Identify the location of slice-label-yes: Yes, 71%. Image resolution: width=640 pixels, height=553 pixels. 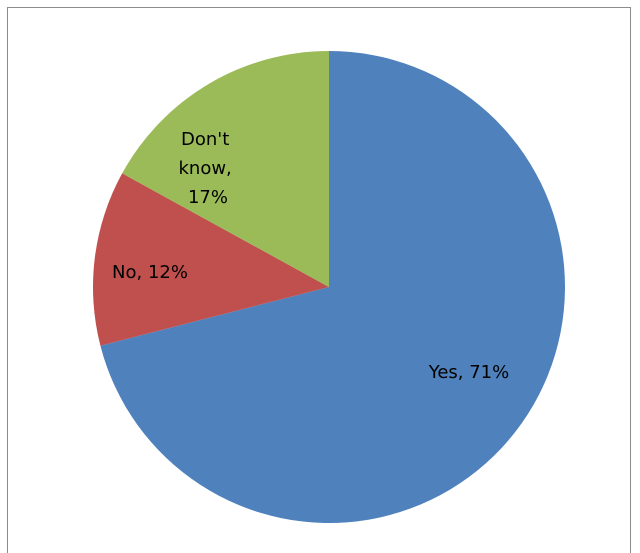
(469, 372).